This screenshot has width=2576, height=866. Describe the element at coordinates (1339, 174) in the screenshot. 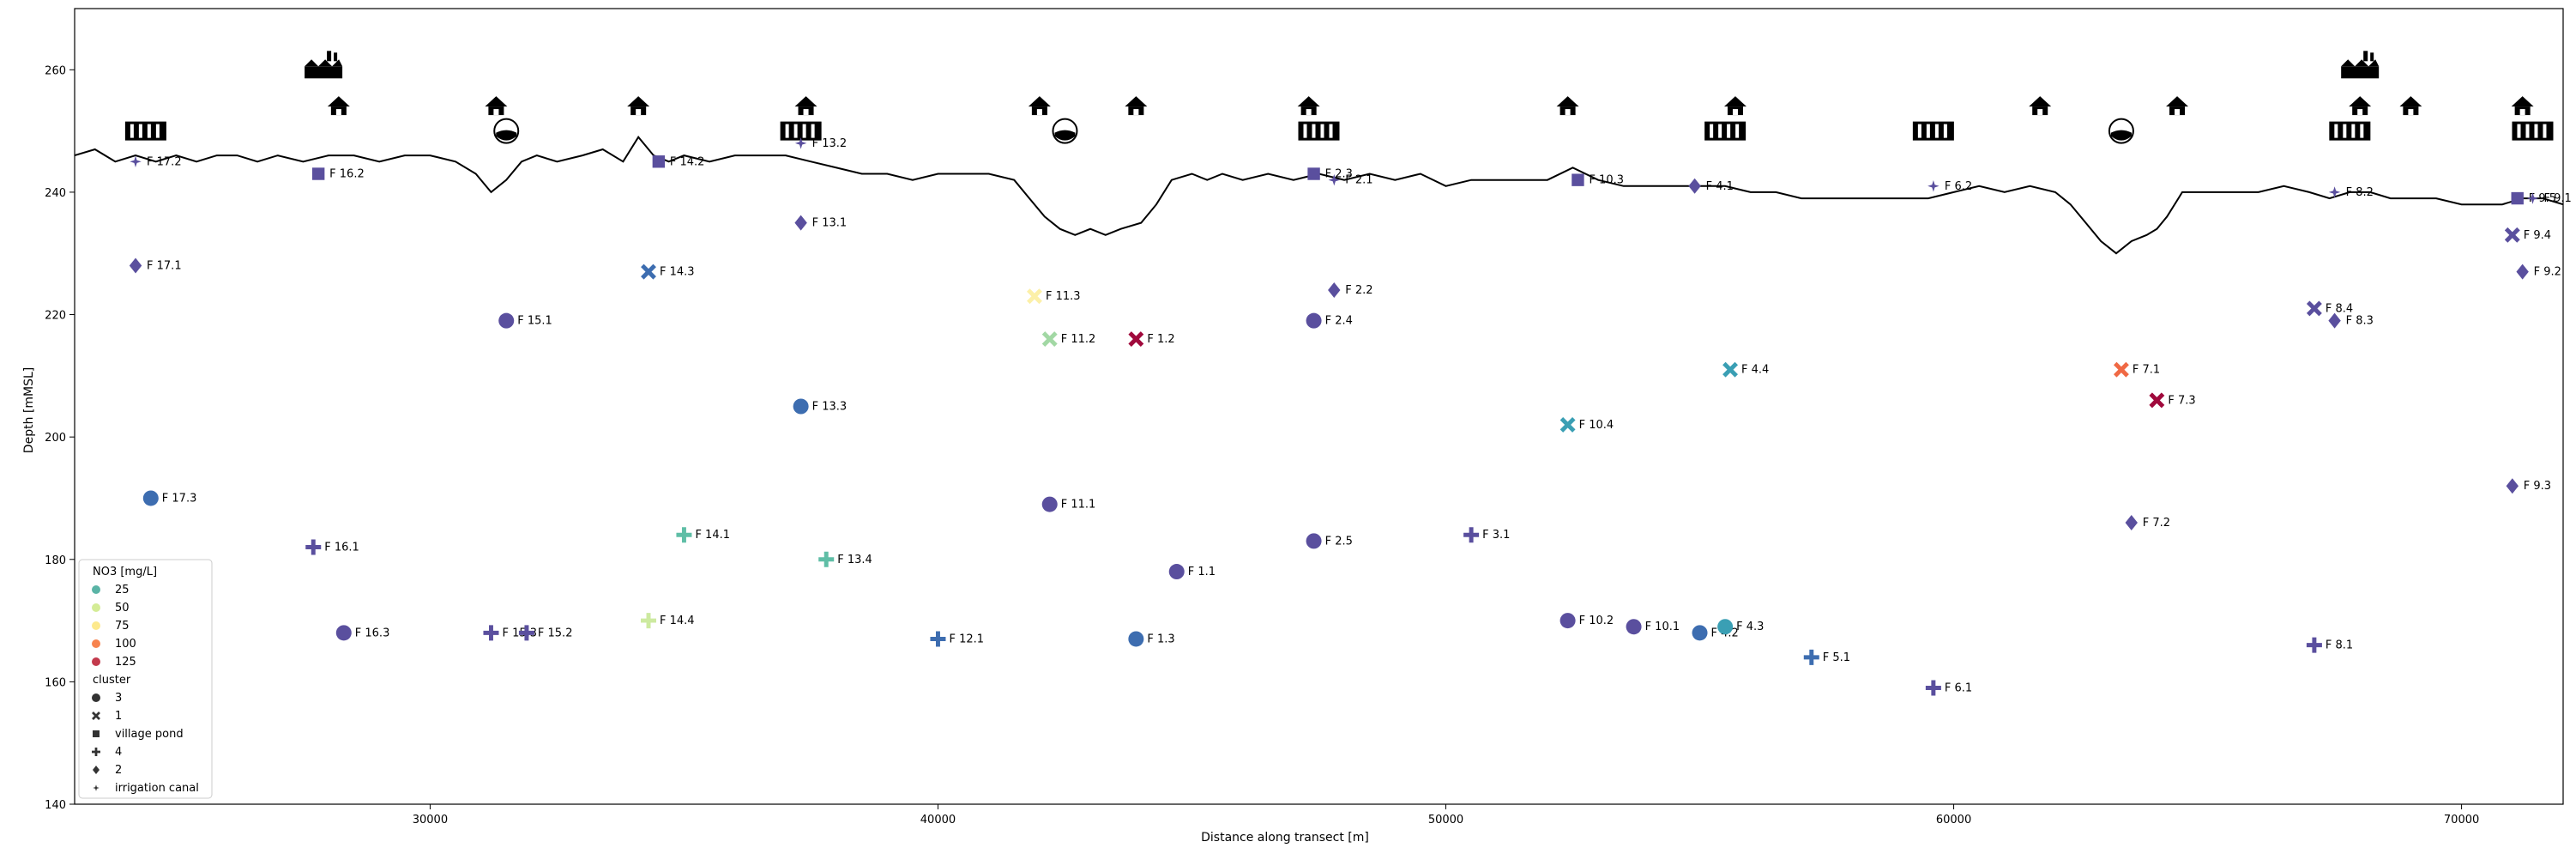

I see `point-label: F 2.3` at that location.